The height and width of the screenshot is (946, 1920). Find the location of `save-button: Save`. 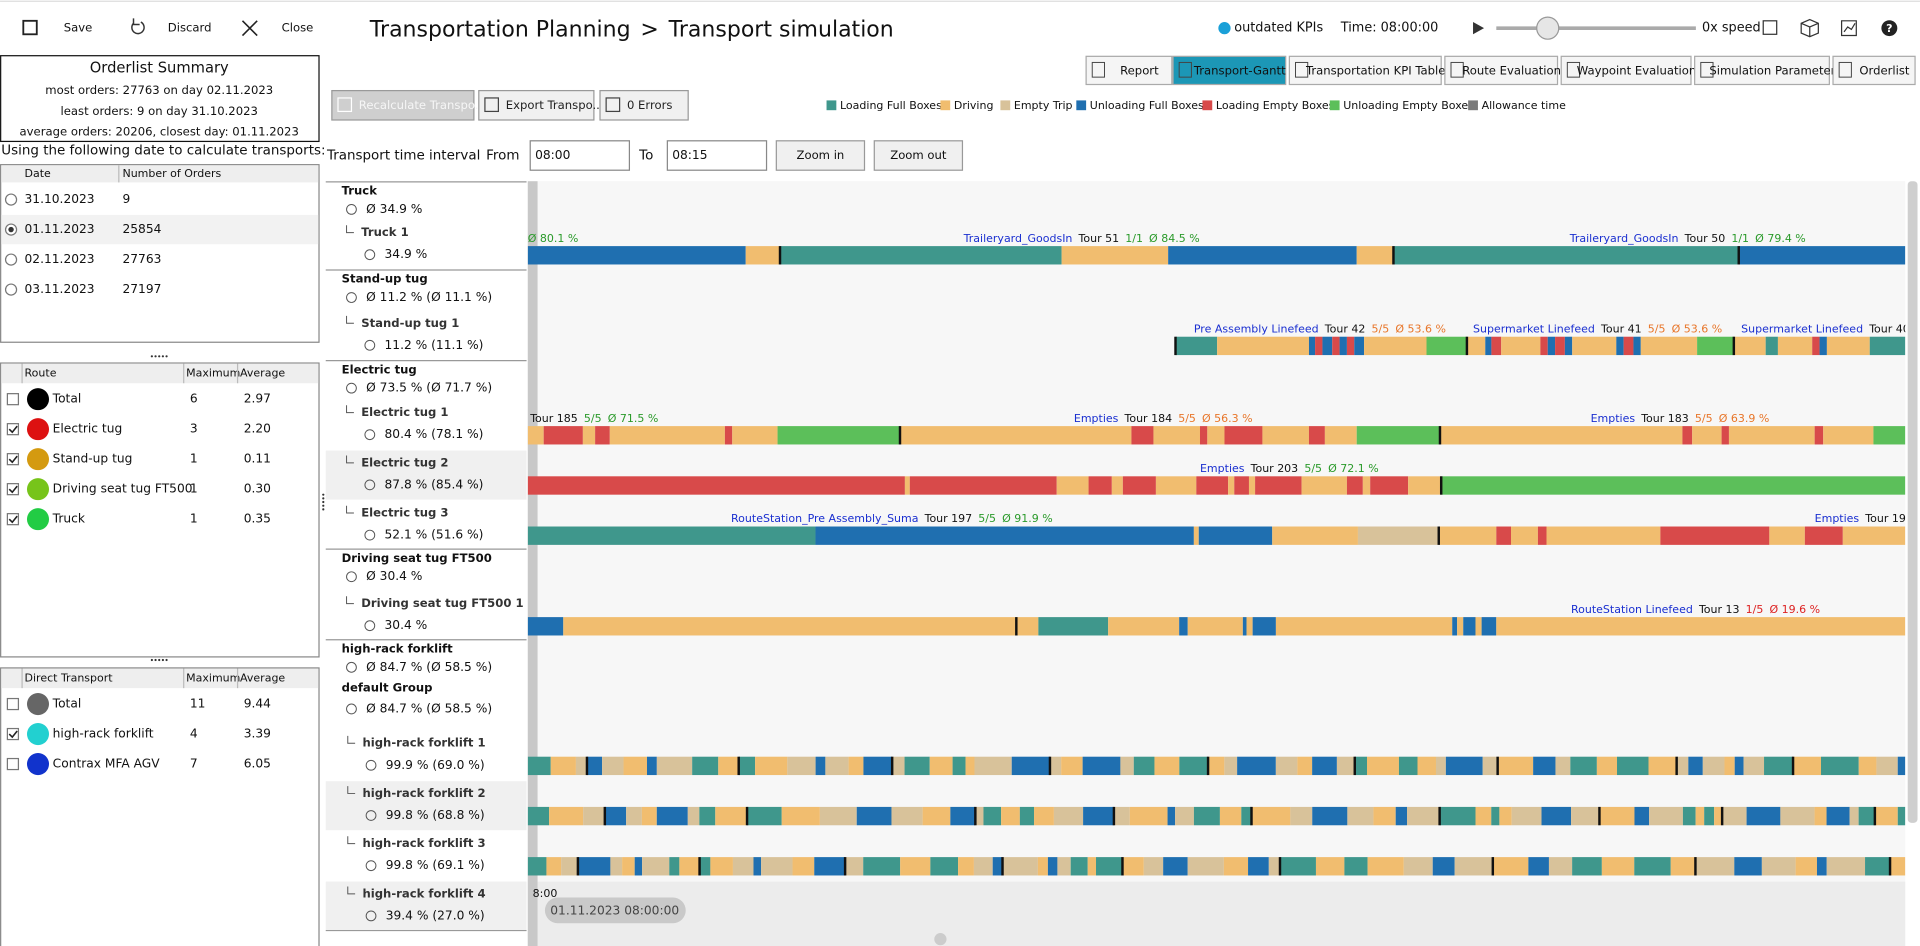

save-button: Save is located at coordinates (78, 28).